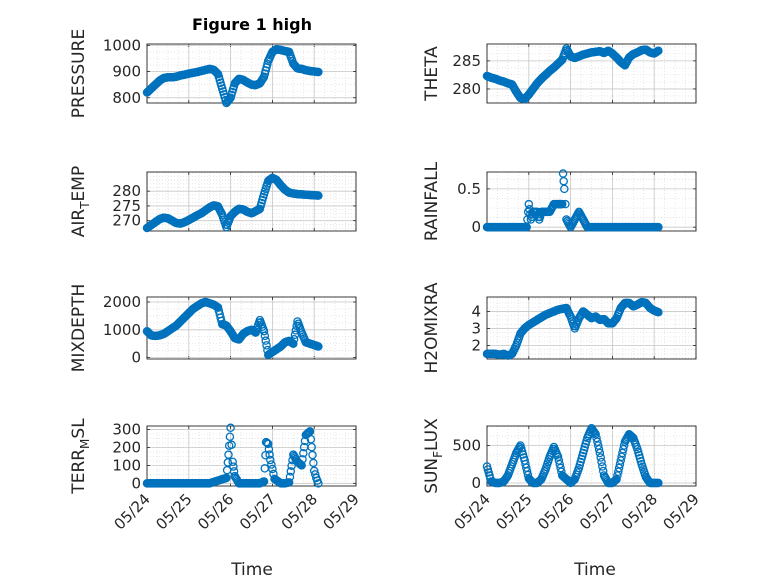  I want to click on y-tick-label: 4, so click(476, 311).